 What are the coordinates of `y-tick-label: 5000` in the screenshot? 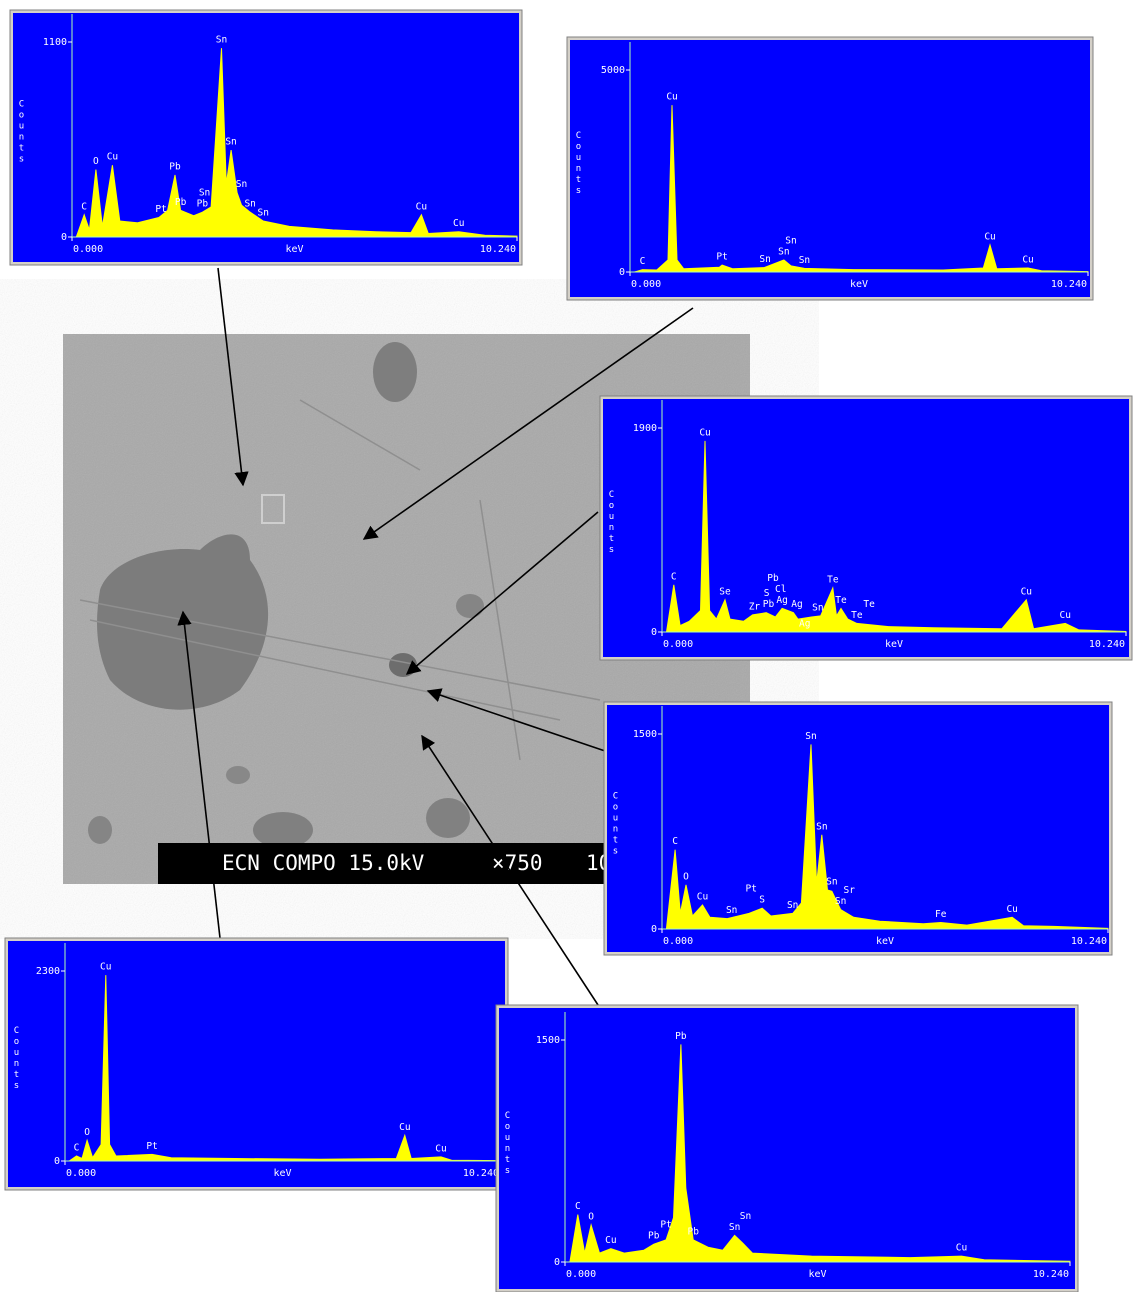 It's located at (613, 70).